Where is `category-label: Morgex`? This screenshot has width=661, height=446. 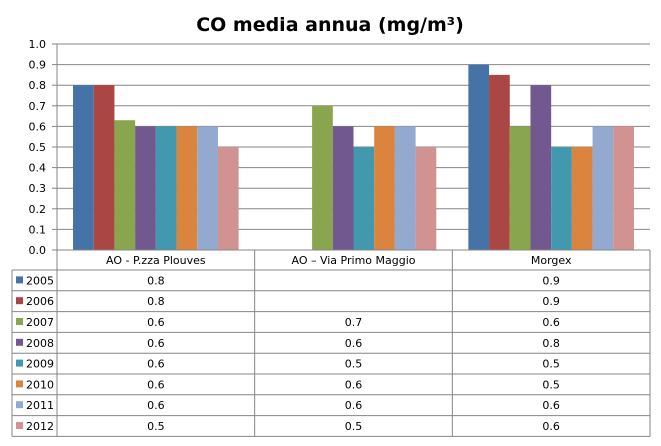
category-label: Morgex is located at coordinates (551, 260).